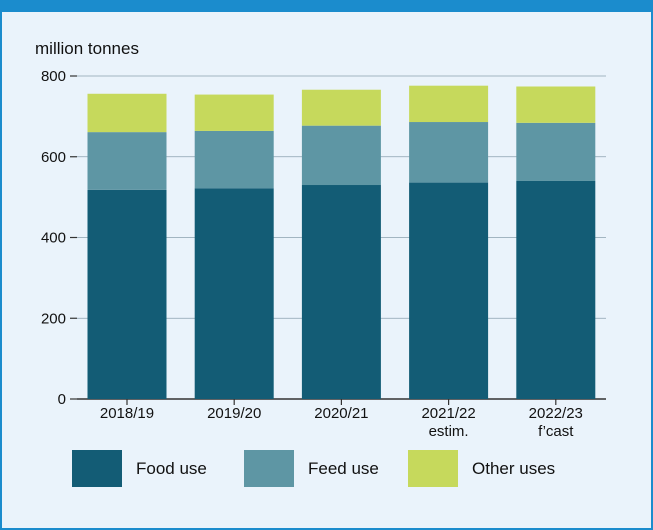 The width and height of the screenshot is (653, 530). Describe the element at coordinates (449, 431) in the screenshot. I see `x-tick-label: estim.` at that location.